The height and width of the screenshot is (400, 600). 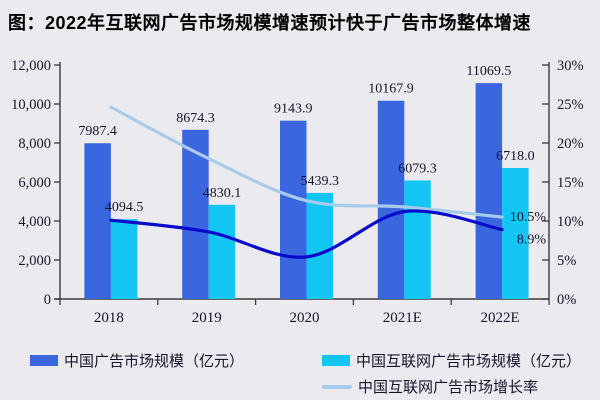 What do you see at coordinates (570, 66) in the screenshot?
I see `right-axis-tick-label: 30%` at bounding box center [570, 66].